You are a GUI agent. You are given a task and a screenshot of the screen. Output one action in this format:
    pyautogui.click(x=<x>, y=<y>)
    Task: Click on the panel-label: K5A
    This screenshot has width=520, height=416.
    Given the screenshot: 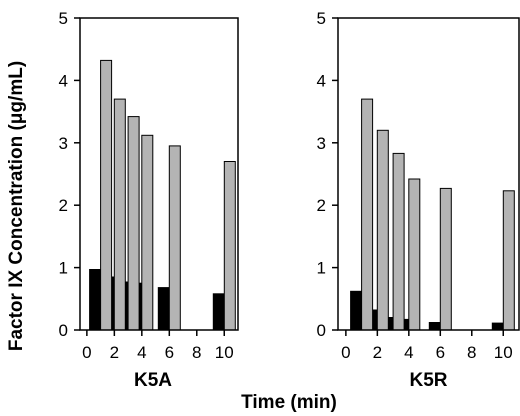 What is the action you would take?
    pyautogui.click(x=153, y=380)
    